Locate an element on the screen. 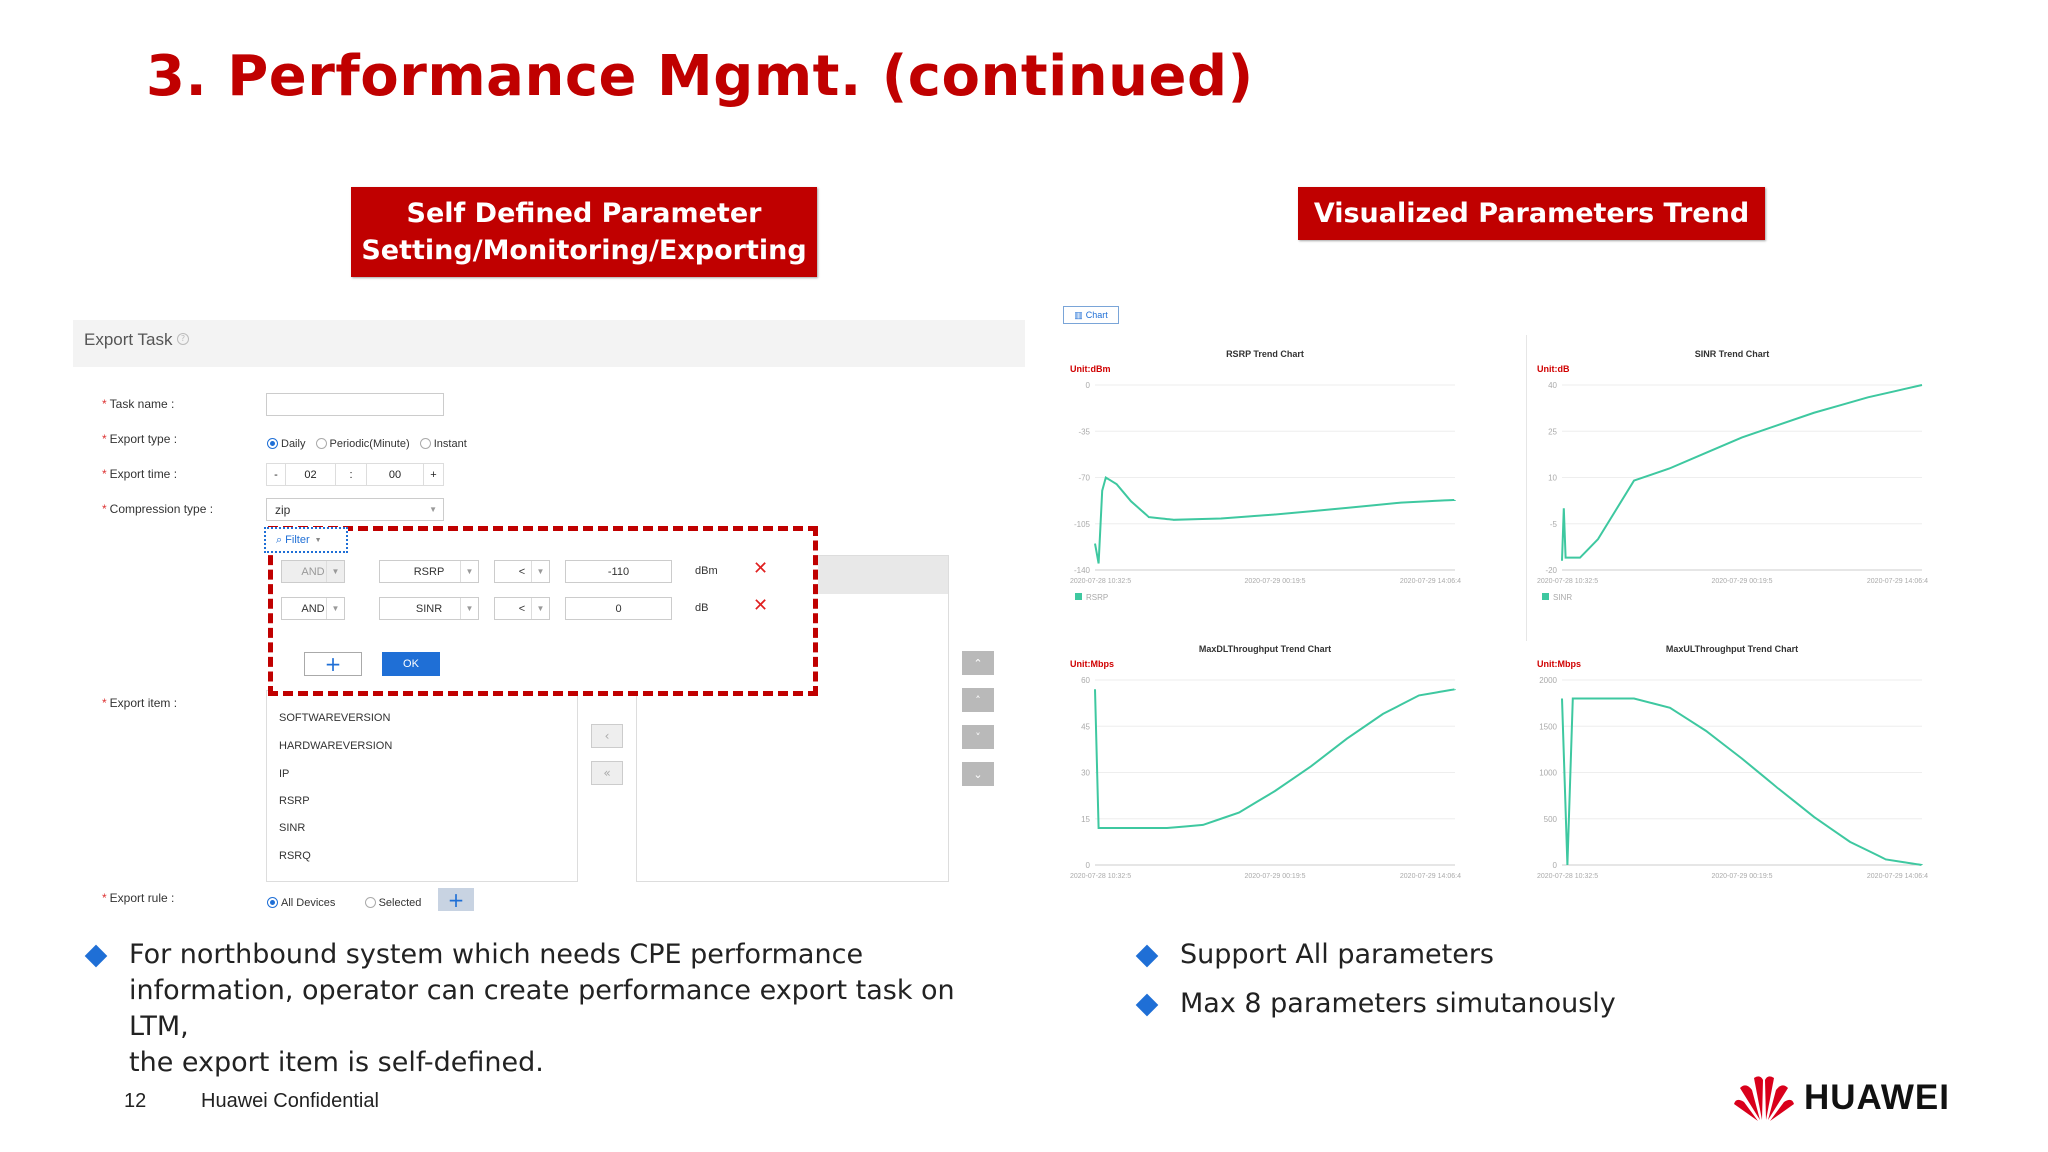 The image size is (2048, 1152). y-tick-label: -105 is located at coordinates (1082, 524).